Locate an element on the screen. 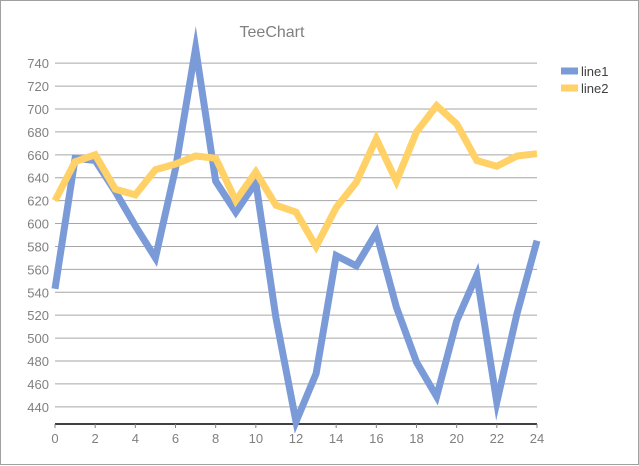  legend-item-line2: line2 is located at coordinates (584, 88).